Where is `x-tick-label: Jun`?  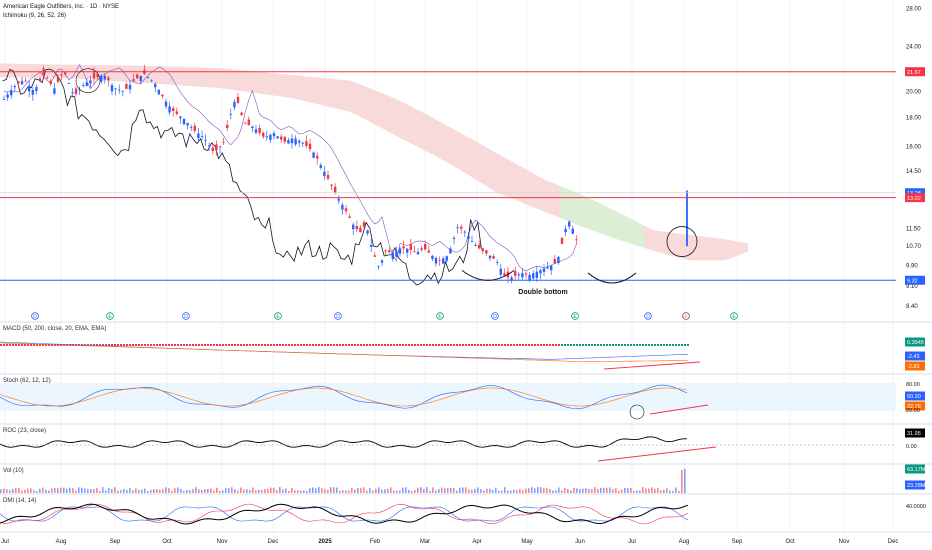 x-tick-label: Jun is located at coordinates (580, 542).